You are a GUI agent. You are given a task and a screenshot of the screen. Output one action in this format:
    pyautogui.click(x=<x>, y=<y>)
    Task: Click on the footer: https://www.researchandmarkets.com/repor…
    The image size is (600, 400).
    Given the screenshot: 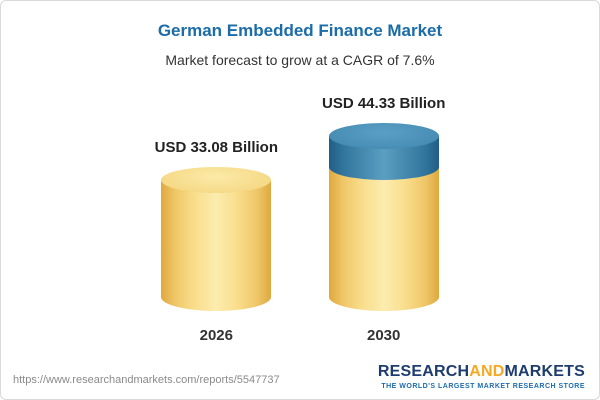 What is the action you would take?
    pyautogui.click(x=300, y=379)
    